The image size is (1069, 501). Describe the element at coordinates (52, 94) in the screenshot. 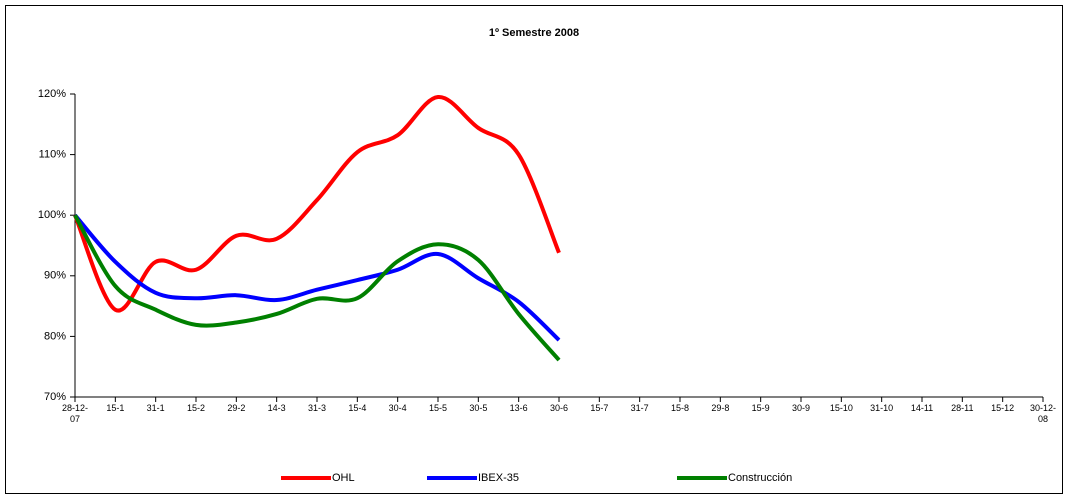

I see `y-tick-label: 120%` at that location.